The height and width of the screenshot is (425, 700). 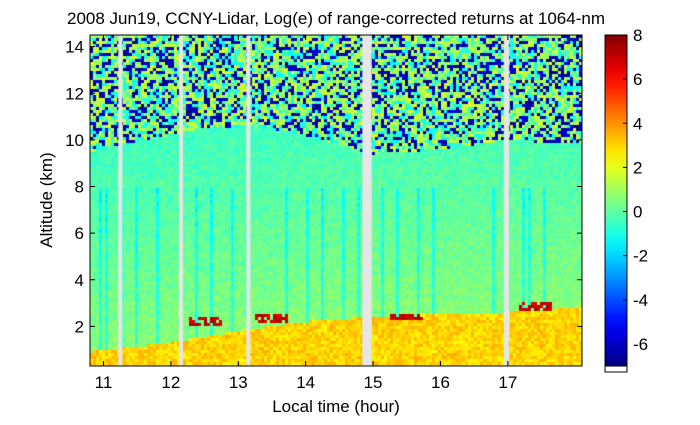 What do you see at coordinates (79, 233) in the screenshot?
I see `y-tick-label: 6` at bounding box center [79, 233].